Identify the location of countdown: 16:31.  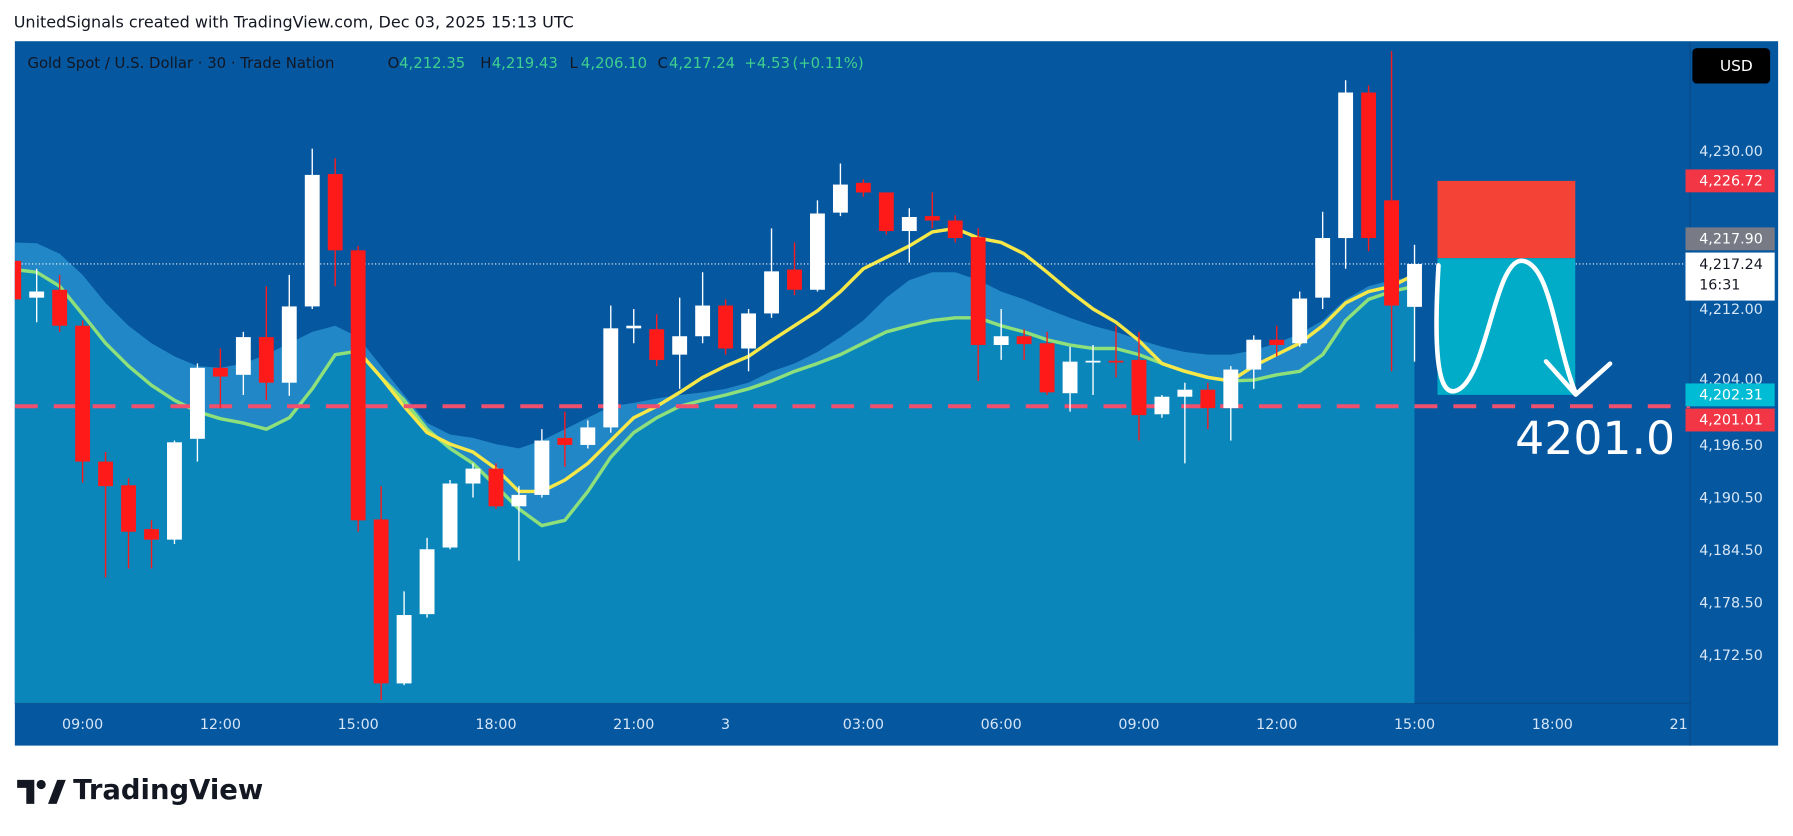
(1719, 286).